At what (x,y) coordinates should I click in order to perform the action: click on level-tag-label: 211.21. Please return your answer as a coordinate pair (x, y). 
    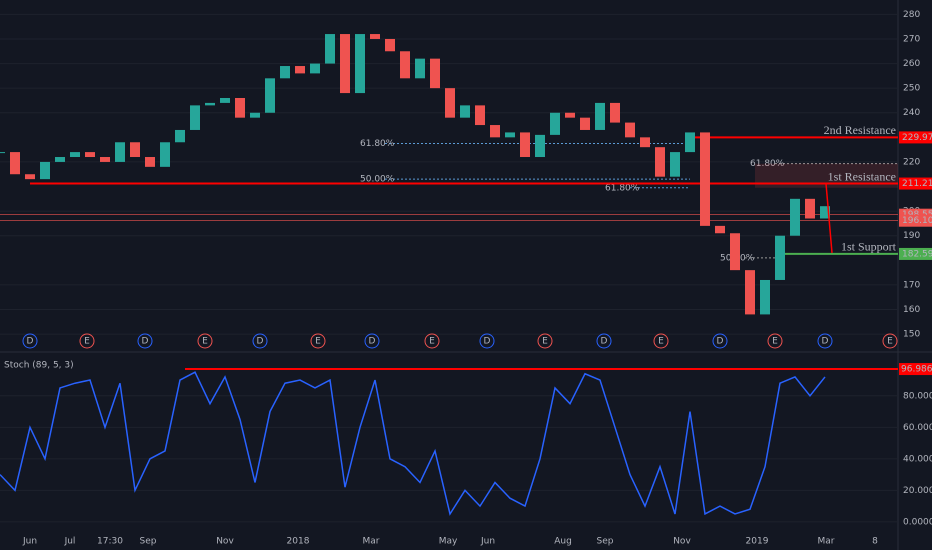
    Looking at the image, I should click on (917, 184).